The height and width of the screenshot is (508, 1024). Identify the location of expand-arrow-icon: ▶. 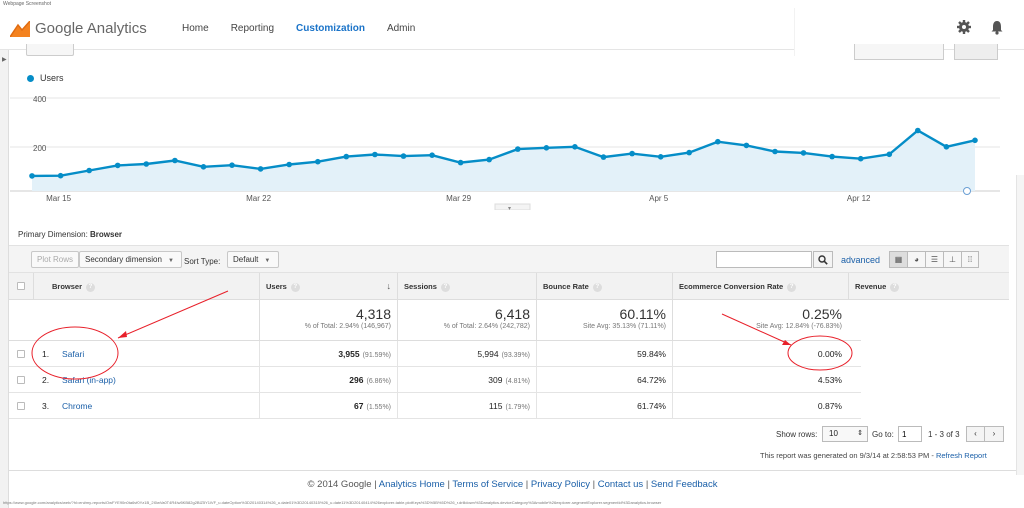
(4, 60).